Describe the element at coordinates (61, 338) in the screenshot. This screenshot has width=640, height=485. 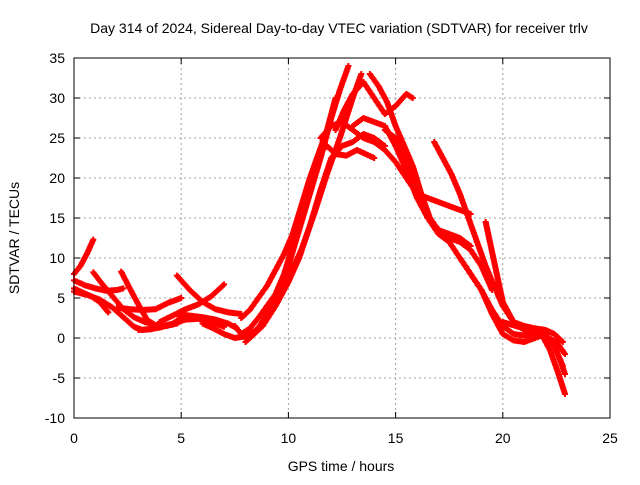
I see `y-tick-label: 0` at that location.